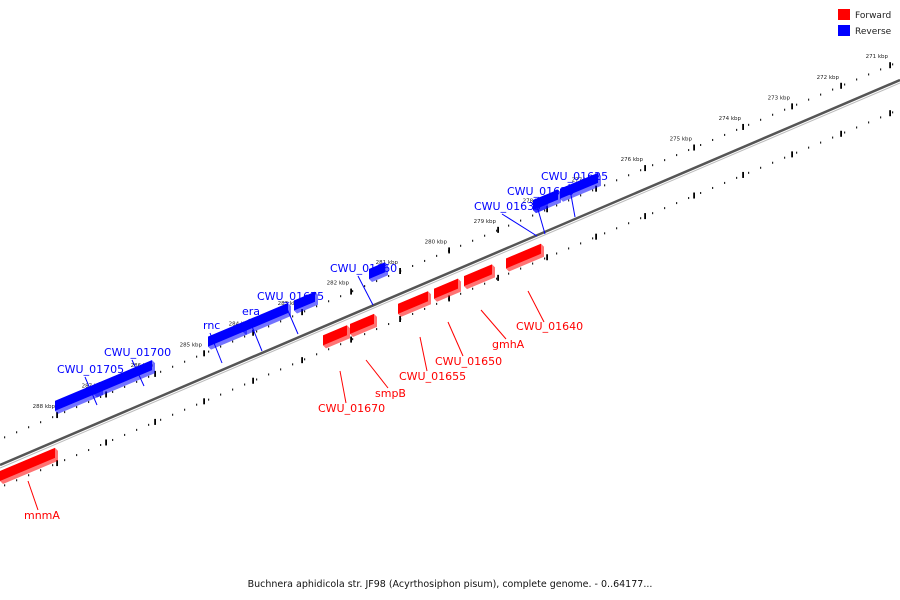 This screenshot has height=600, width=900. What do you see at coordinates (681, 140) in the screenshot?
I see `tick-label: 275 kbp` at bounding box center [681, 140].